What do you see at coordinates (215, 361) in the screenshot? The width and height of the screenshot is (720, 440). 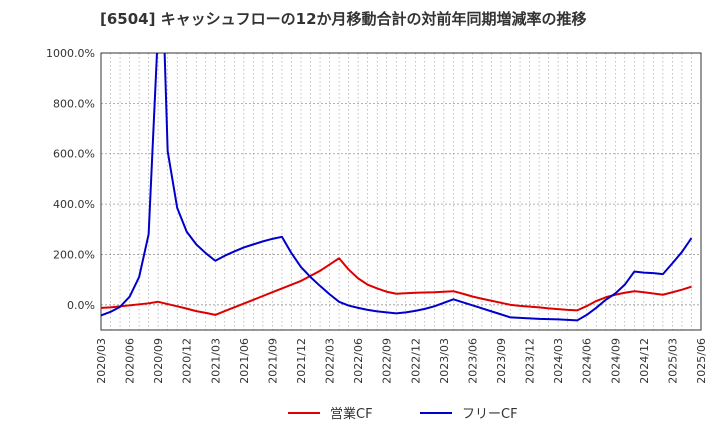 I see `x-tick-label: 2021/03` at bounding box center [215, 361].